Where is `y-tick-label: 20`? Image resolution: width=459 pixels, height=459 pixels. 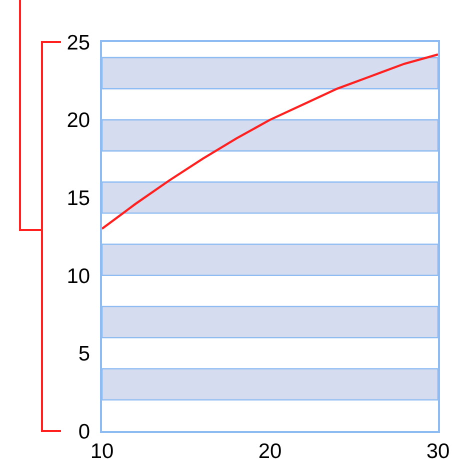 y-tick-label: 20 is located at coordinates (78, 120).